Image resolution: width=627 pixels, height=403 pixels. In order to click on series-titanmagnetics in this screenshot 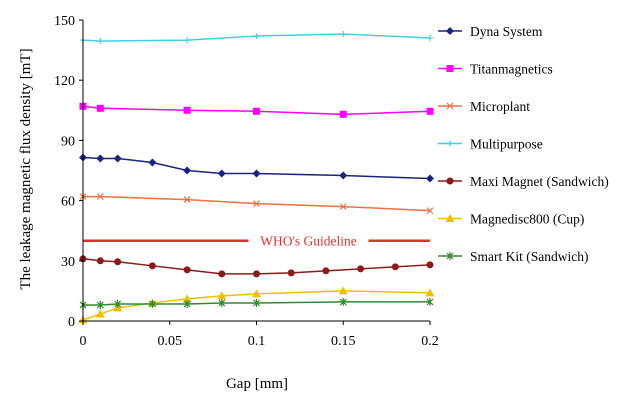, I will do `click(256, 110)`.